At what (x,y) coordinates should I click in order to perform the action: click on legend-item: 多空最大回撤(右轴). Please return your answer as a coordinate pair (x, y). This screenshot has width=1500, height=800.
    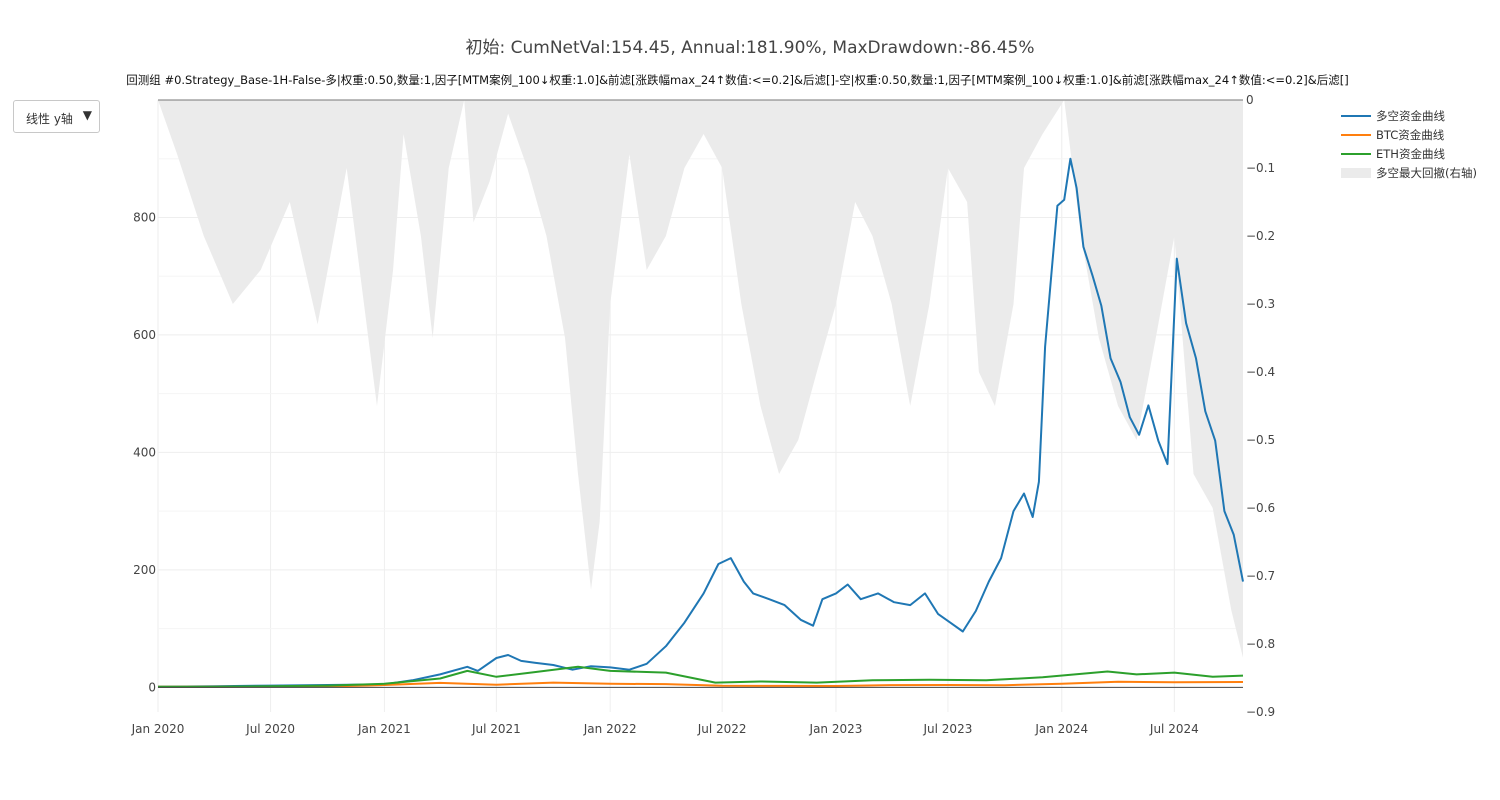
    Looking at the image, I should click on (1409, 172).